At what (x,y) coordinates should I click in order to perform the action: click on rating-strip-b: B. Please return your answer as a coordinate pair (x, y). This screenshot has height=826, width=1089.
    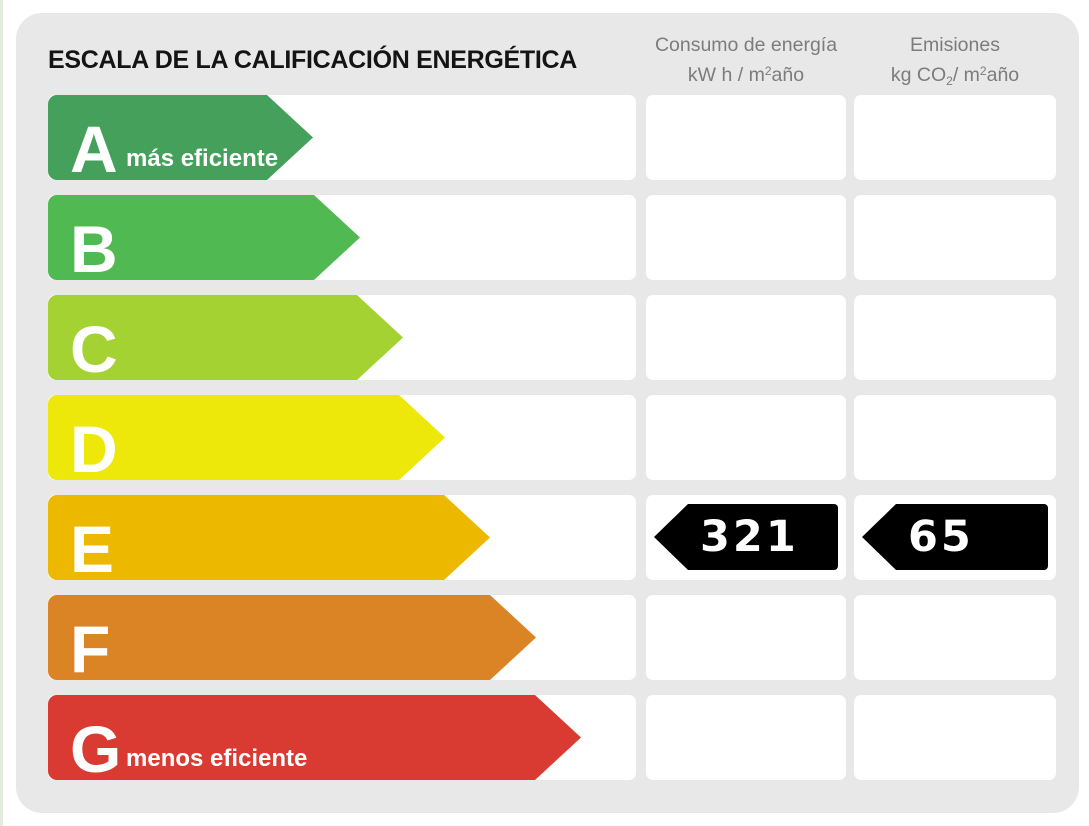
    Looking at the image, I should click on (342, 237).